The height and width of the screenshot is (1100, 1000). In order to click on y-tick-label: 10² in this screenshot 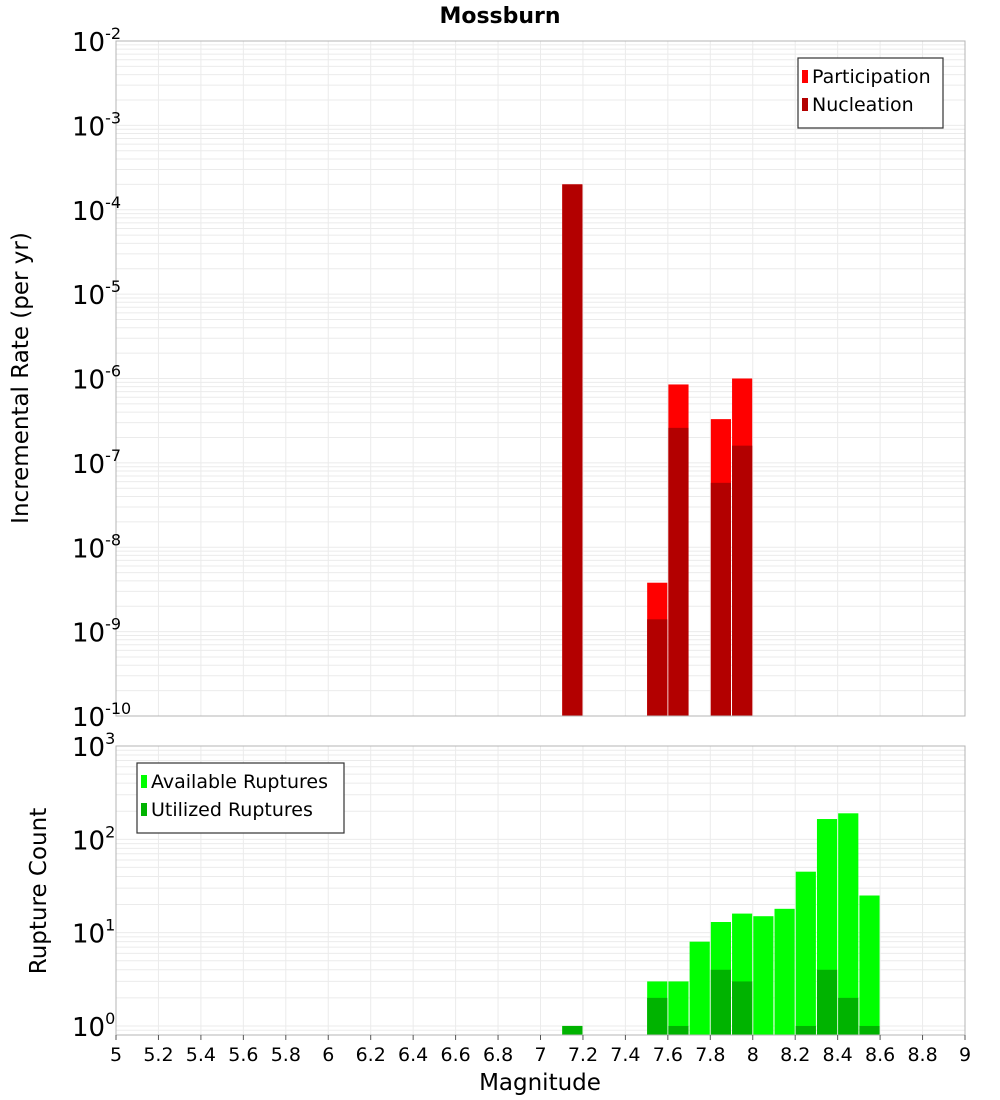, I will do `click(93, 839)`.